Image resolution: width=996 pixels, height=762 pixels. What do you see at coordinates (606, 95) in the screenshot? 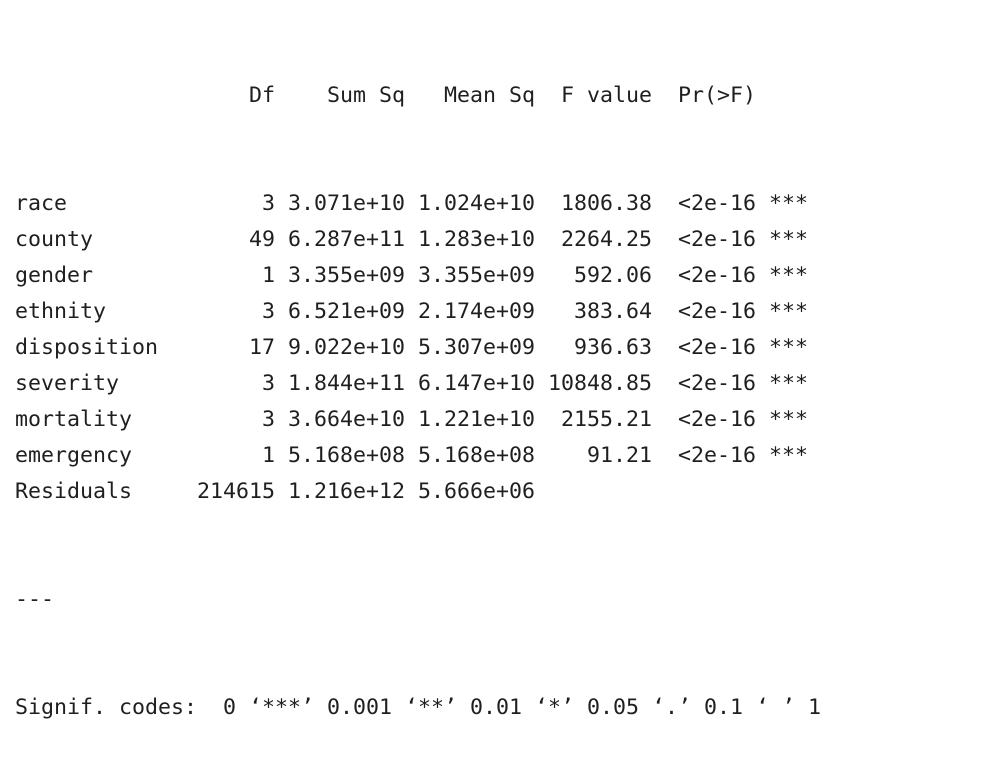
I see `header-f-value: F value` at bounding box center [606, 95].